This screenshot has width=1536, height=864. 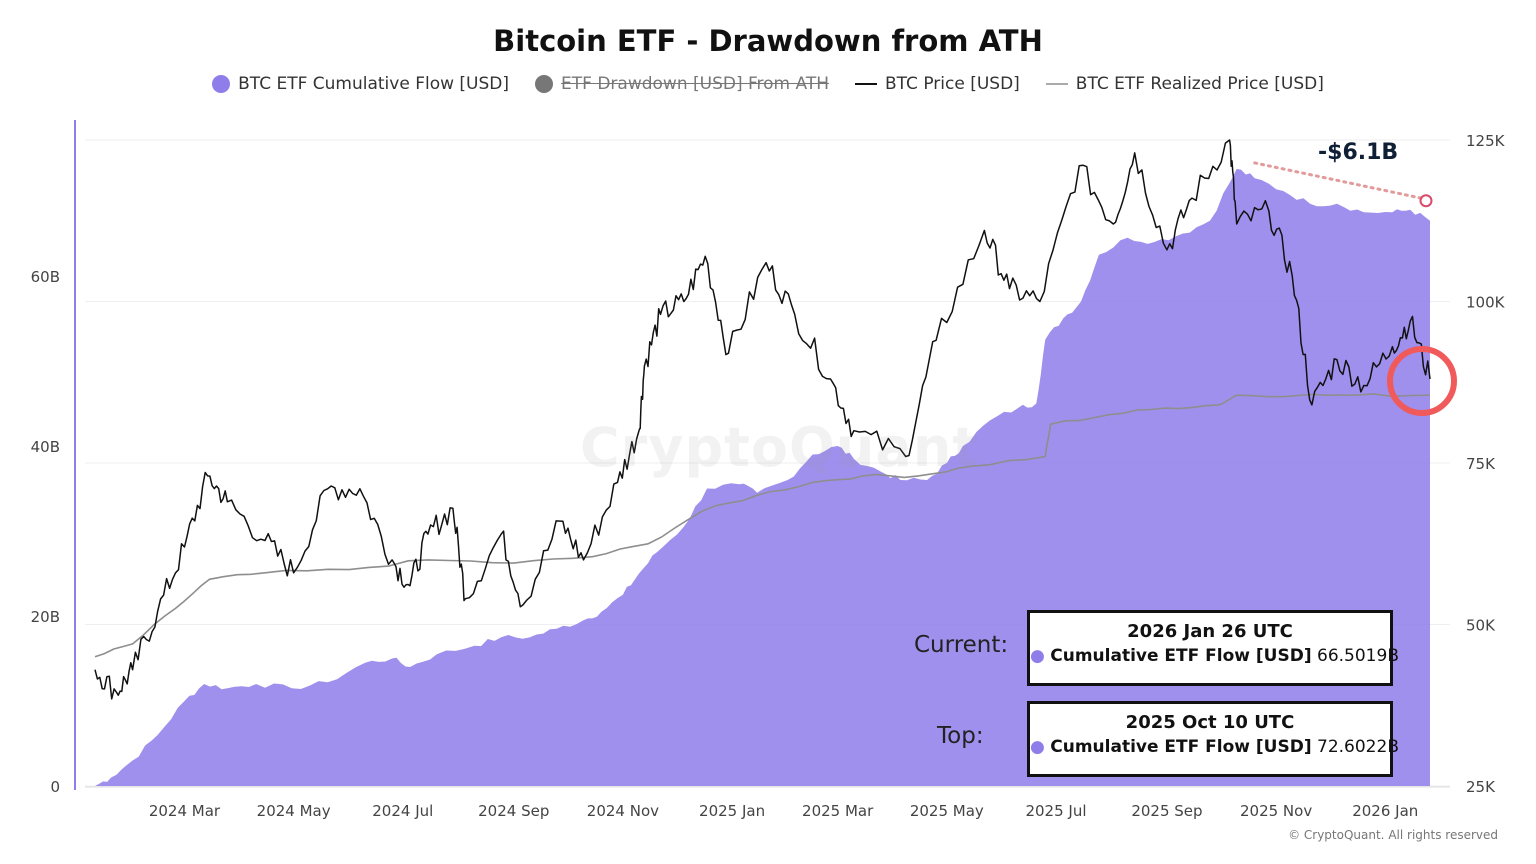 I want to click on x-tick-label: 2025 Nov, so click(x=1276, y=811).